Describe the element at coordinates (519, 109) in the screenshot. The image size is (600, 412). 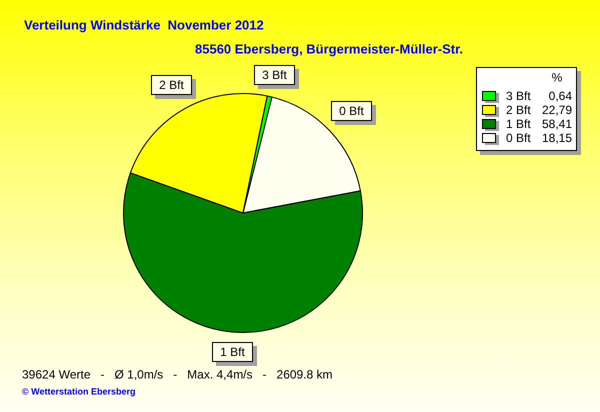
I see `legend-label: 2 Bft` at that location.